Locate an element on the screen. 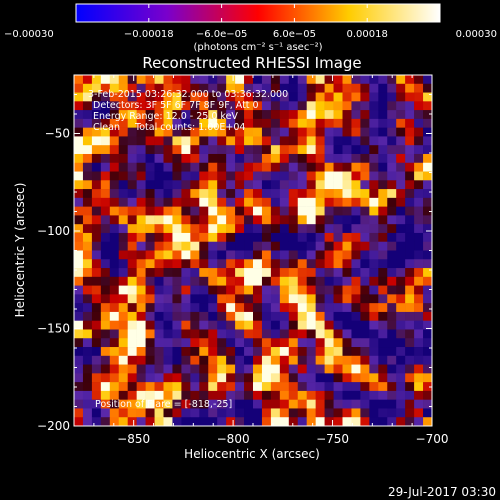  annotation-clean-counts: Clean Total counts: 1.00E+04 is located at coordinates (169, 127).